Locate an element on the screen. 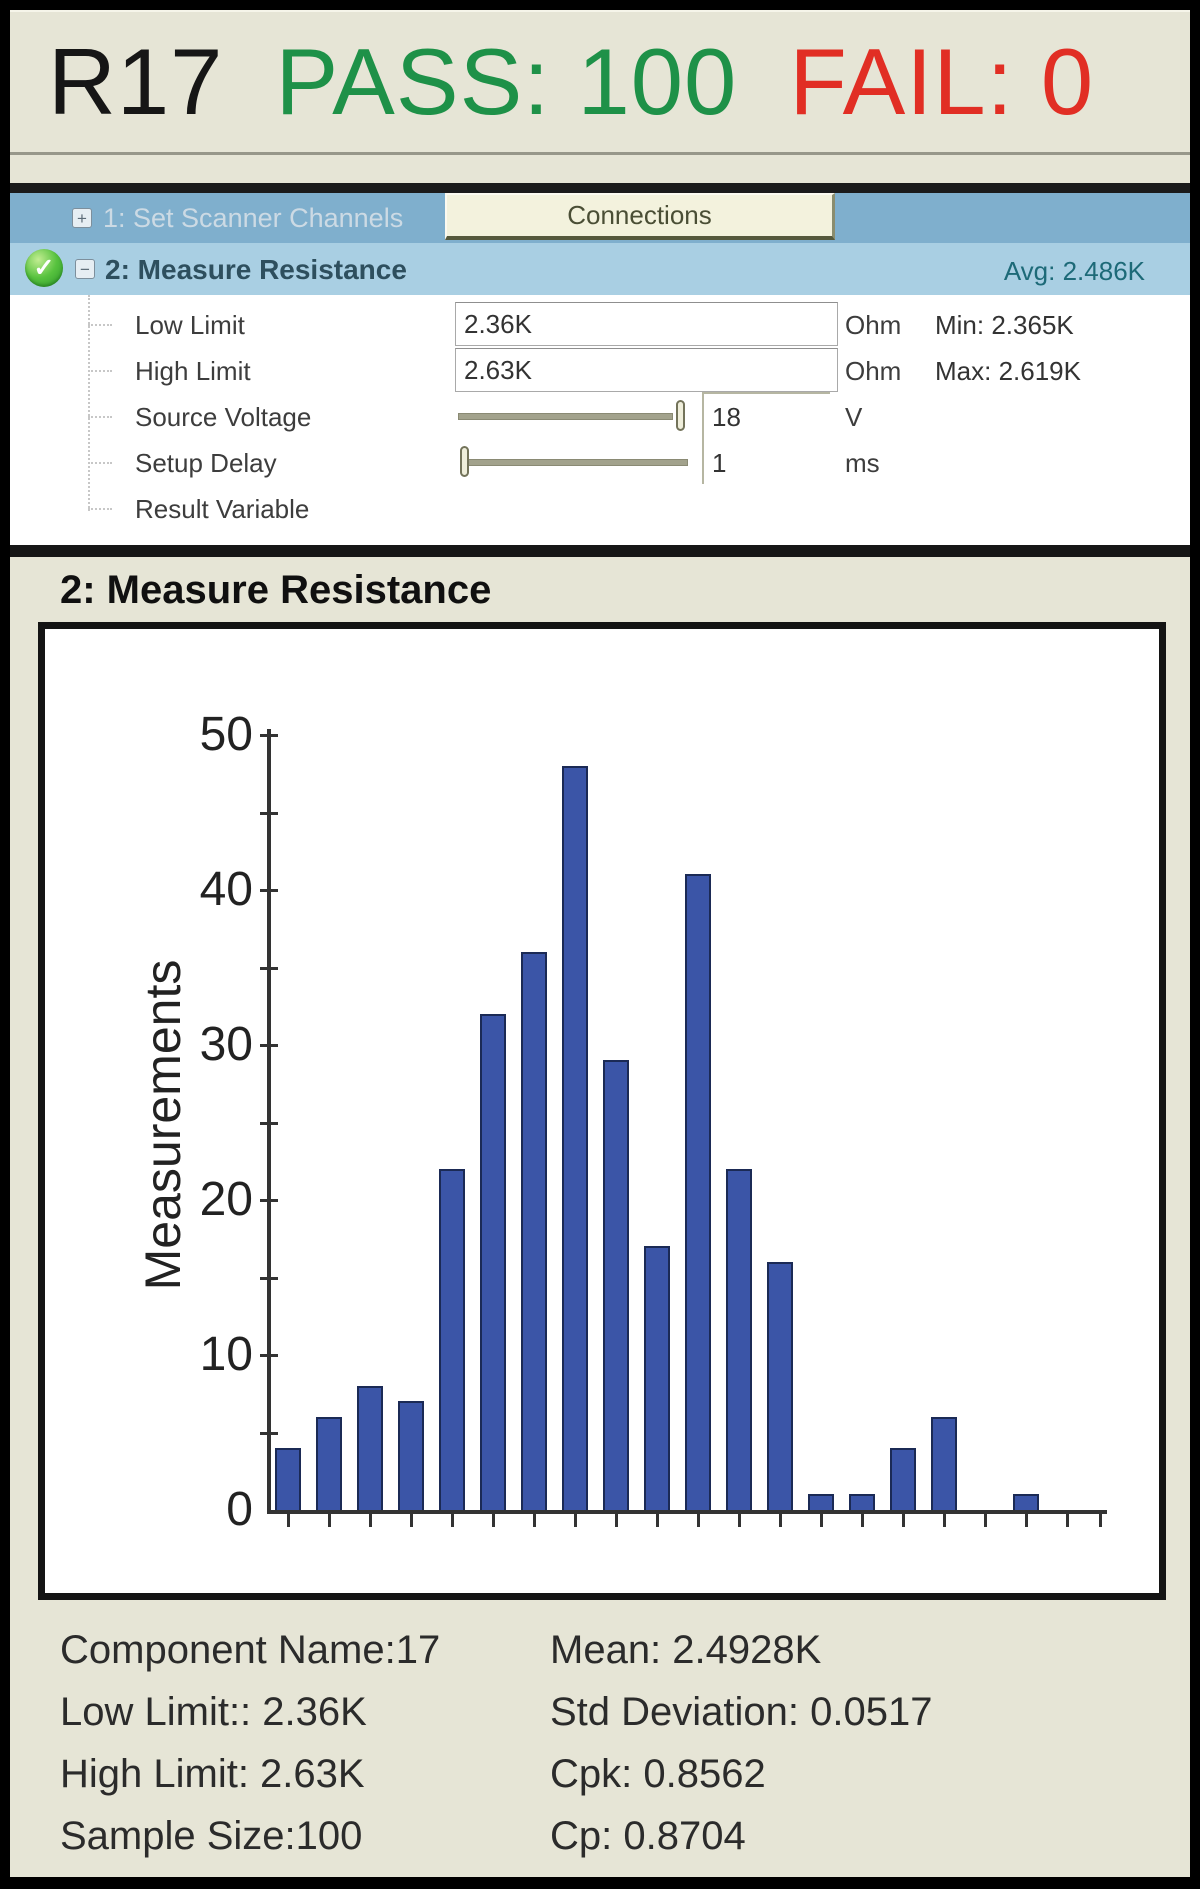 The width and height of the screenshot is (1200, 1889). y-tick-label: 10 is located at coordinates (226, 1354).